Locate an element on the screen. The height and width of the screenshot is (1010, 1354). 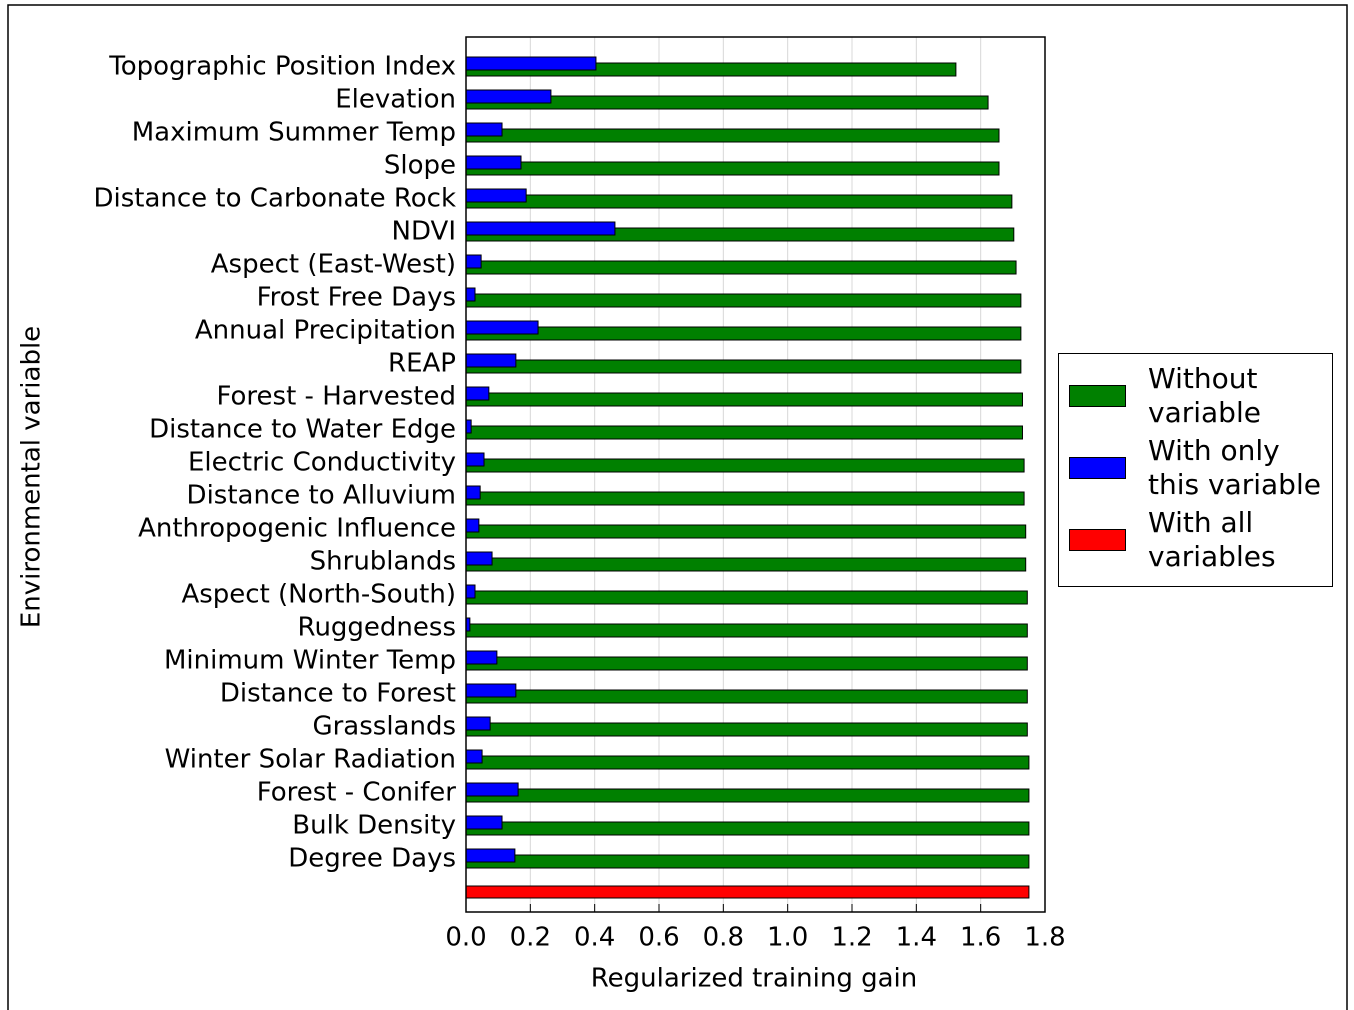
y-tick-label: Frost Free Days is located at coordinates (356, 298).